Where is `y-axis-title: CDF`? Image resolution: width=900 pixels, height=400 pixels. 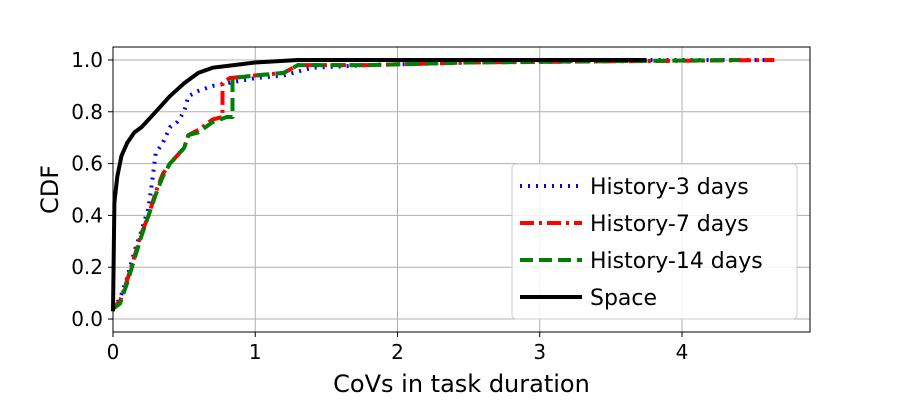
y-axis-title: CDF is located at coordinates (50, 189).